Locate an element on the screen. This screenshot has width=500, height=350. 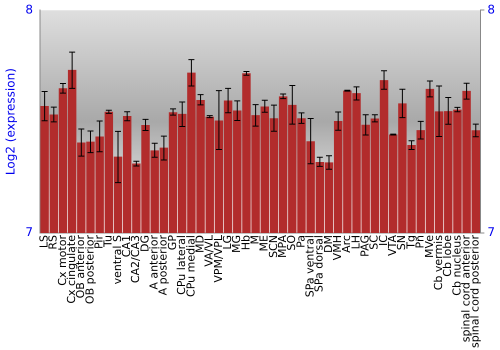
y2-tick-label: 8 is located at coordinates (491, 9).